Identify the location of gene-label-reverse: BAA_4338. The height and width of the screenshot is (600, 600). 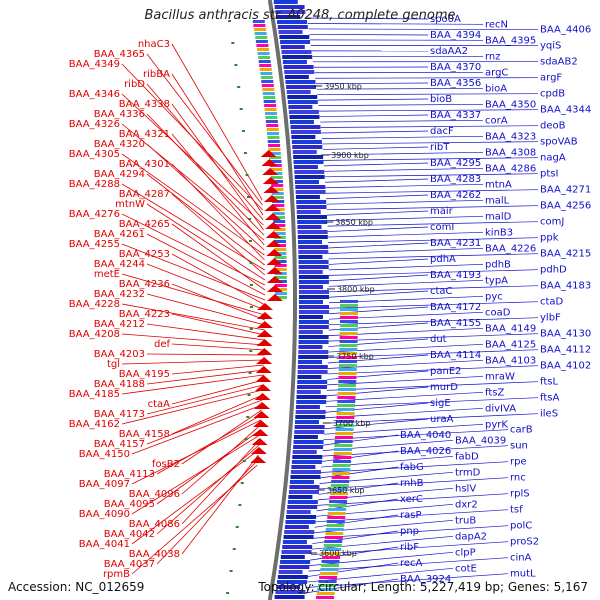
(144, 104).